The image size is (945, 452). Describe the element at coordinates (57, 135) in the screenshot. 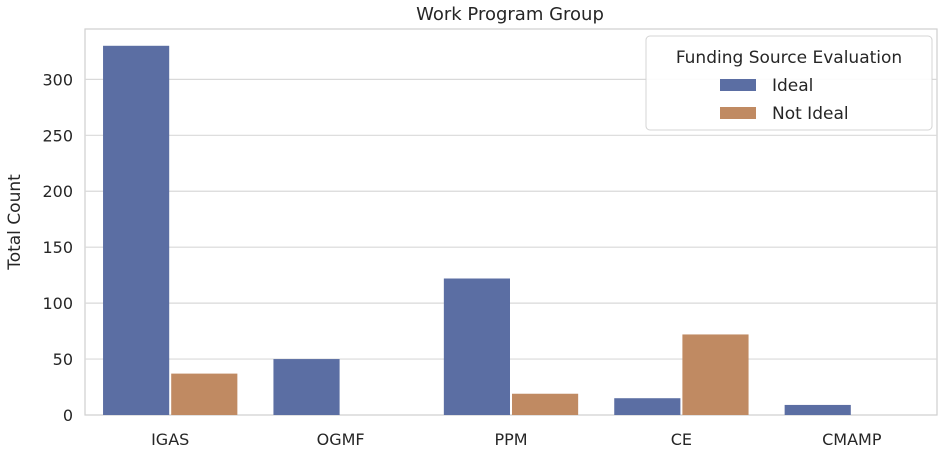

I see `y-tick-label: 250` at that location.